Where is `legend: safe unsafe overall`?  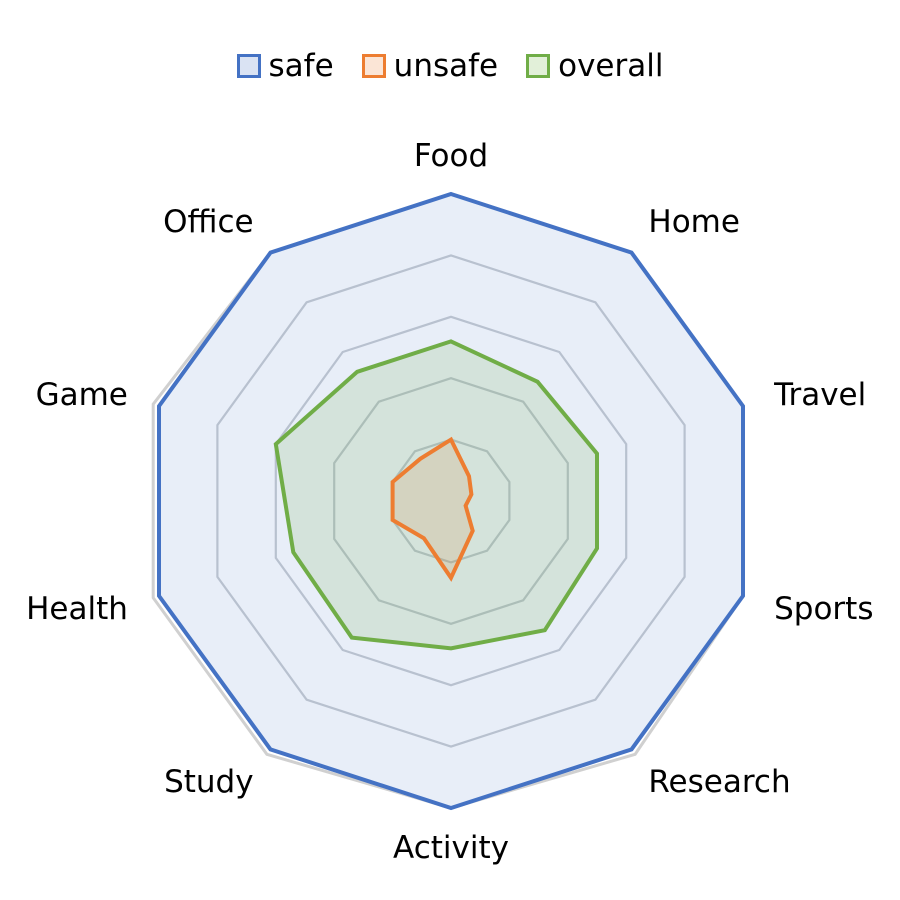
legend: safe unsafe overall is located at coordinates (450, 66).